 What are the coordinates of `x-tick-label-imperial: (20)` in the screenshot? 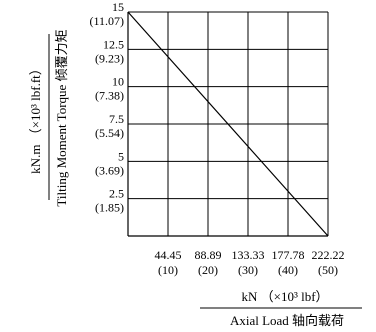 It's located at (208, 270).